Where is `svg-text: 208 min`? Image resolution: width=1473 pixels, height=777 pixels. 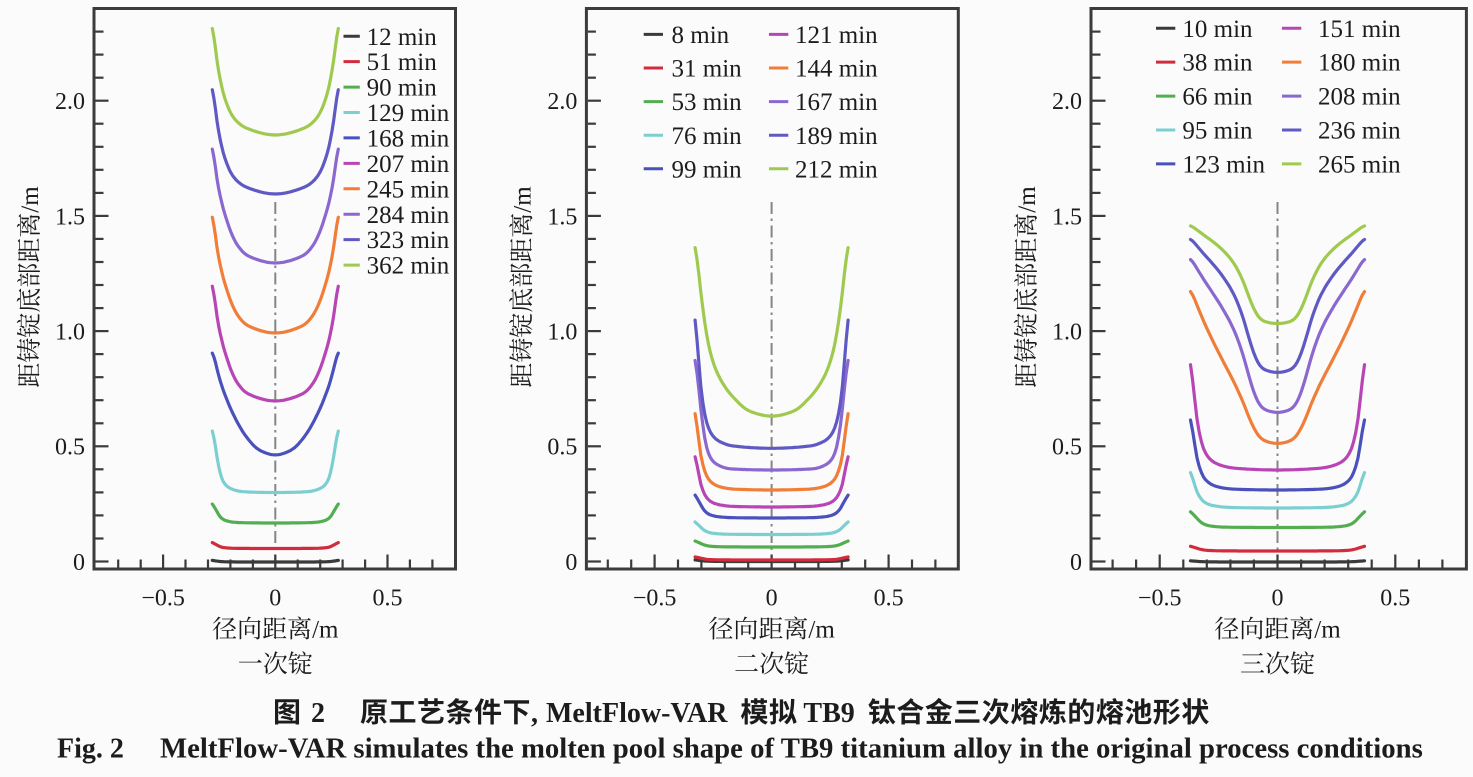
svg-text: 208 min is located at coordinates (1359, 97).